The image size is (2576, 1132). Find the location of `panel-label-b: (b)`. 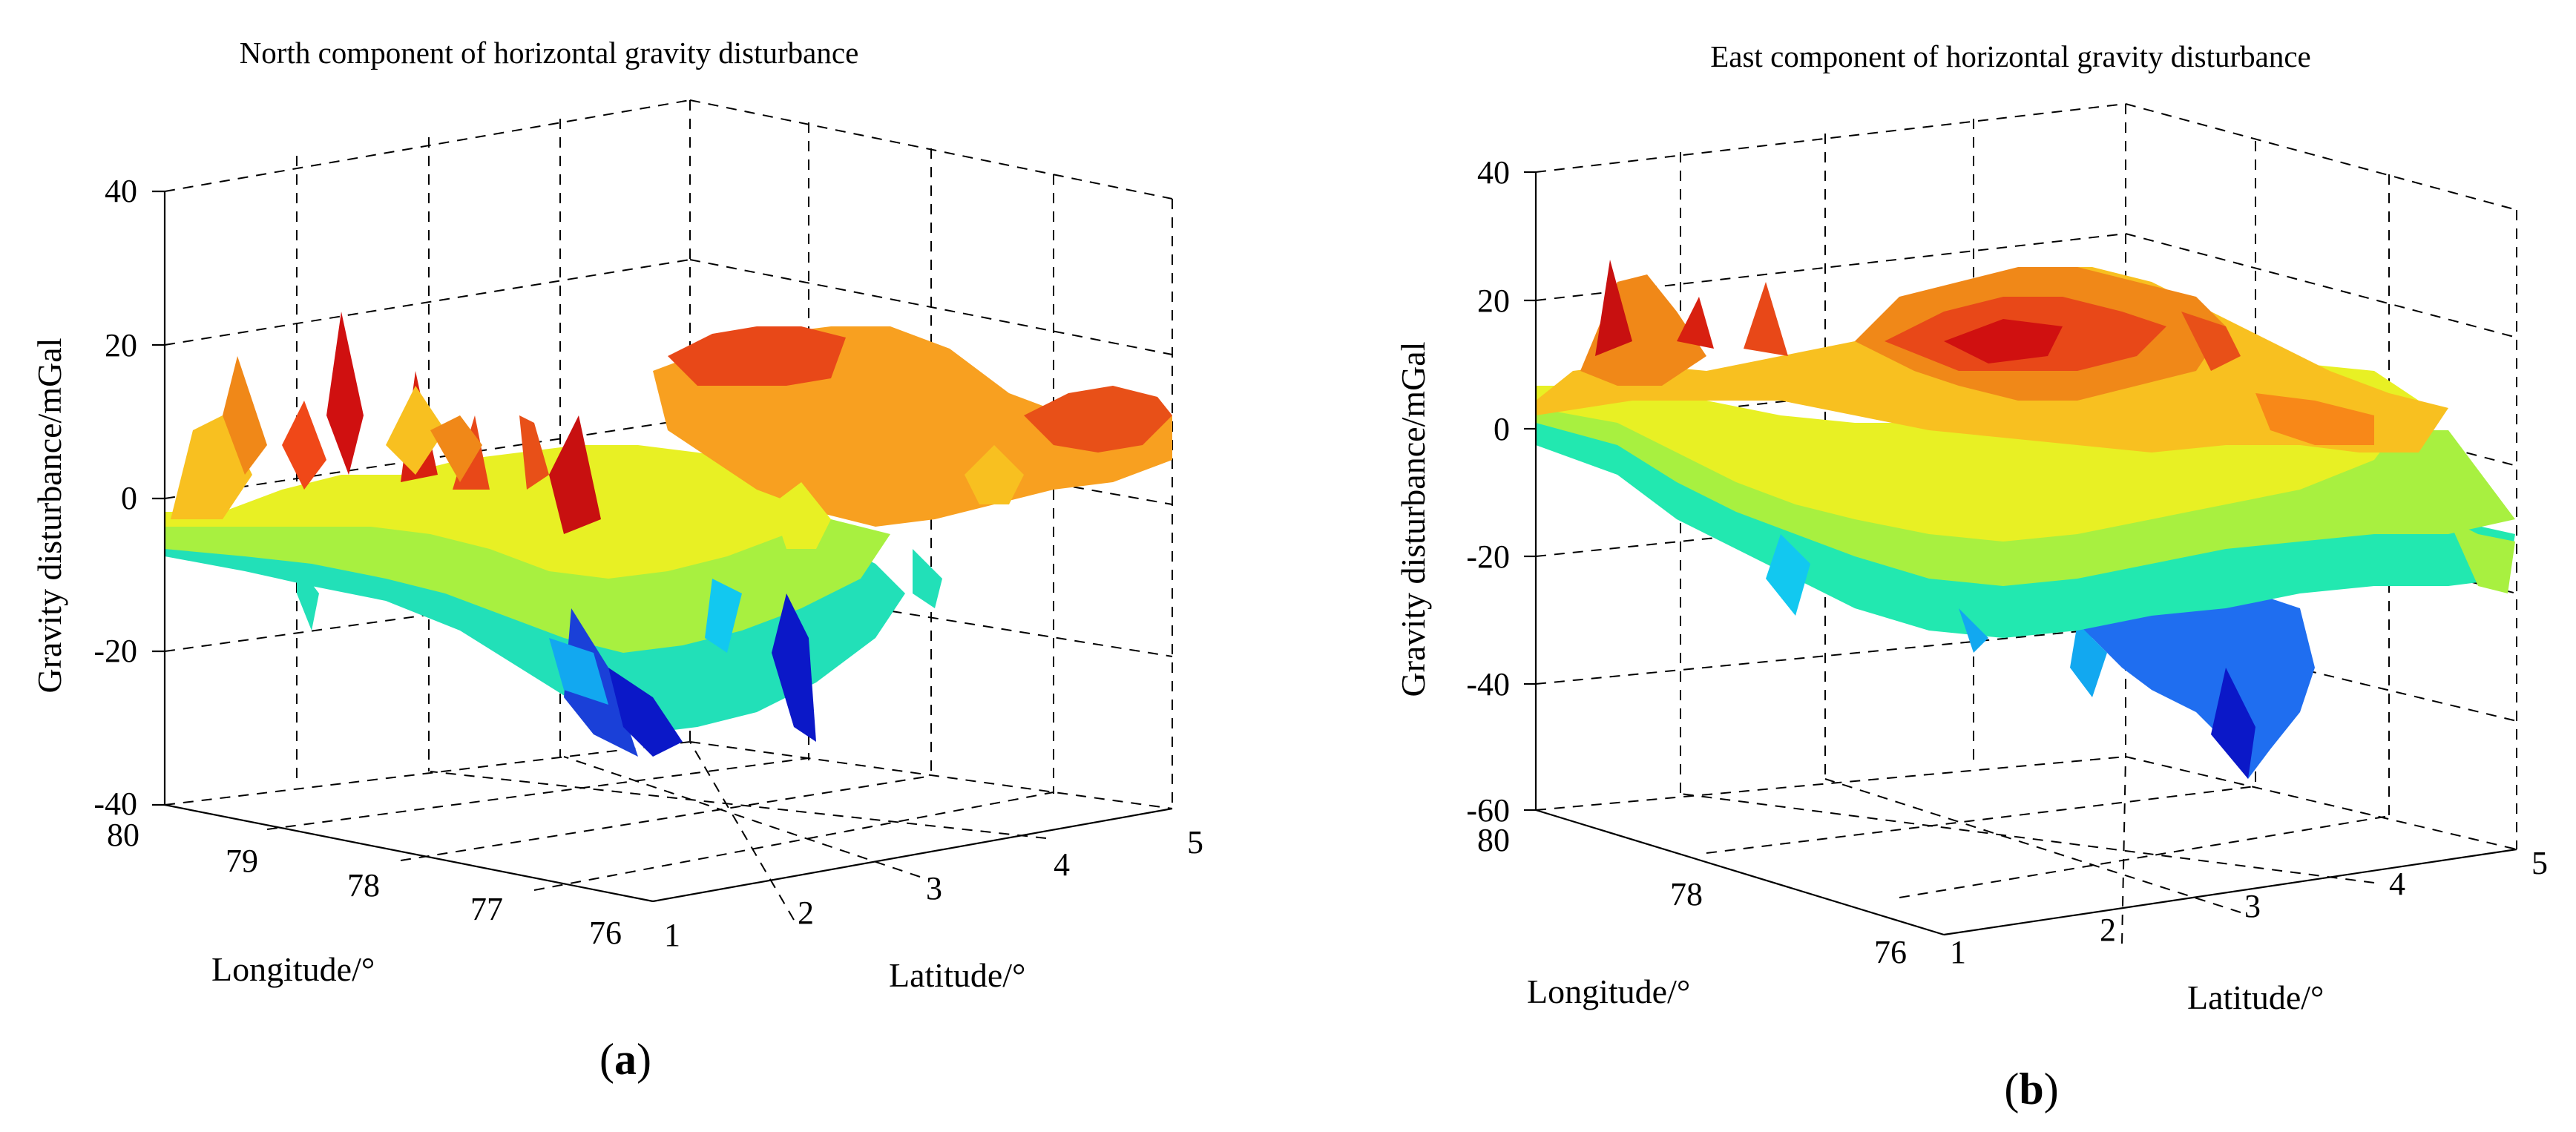

panel-label-b: (b) is located at coordinates (2031, 1088).